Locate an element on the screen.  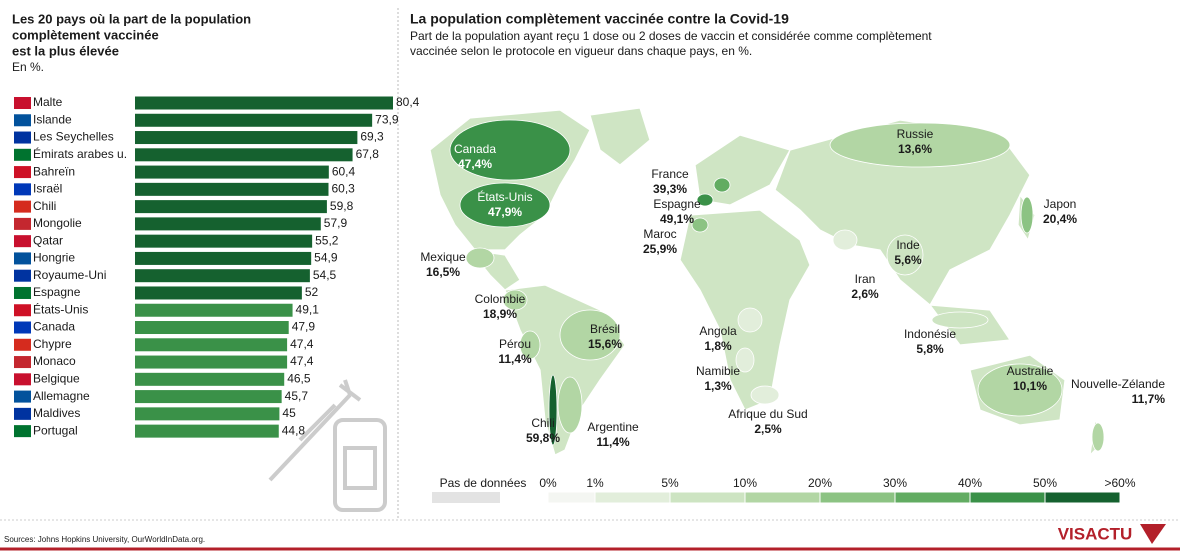
legend-no-data: Pas de données is located at coordinates (483, 483).